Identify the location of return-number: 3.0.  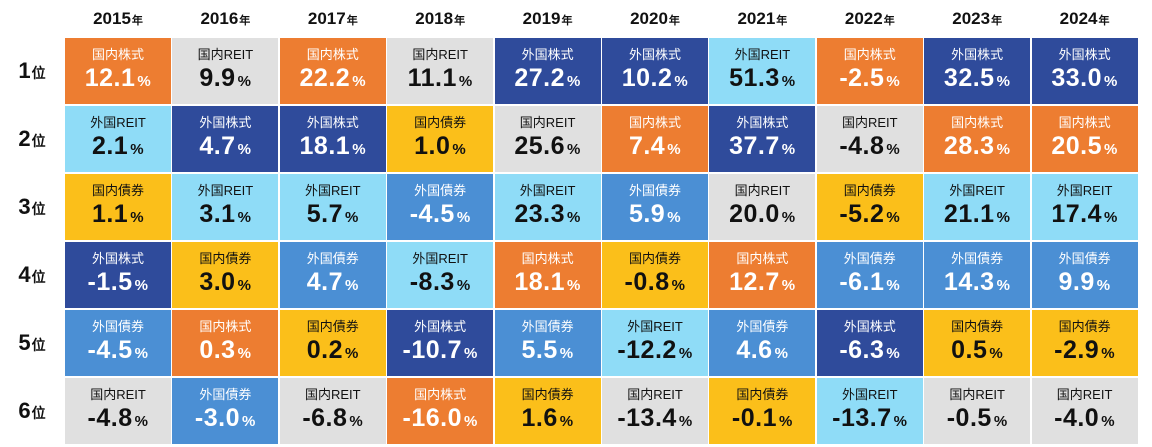
(217, 281).